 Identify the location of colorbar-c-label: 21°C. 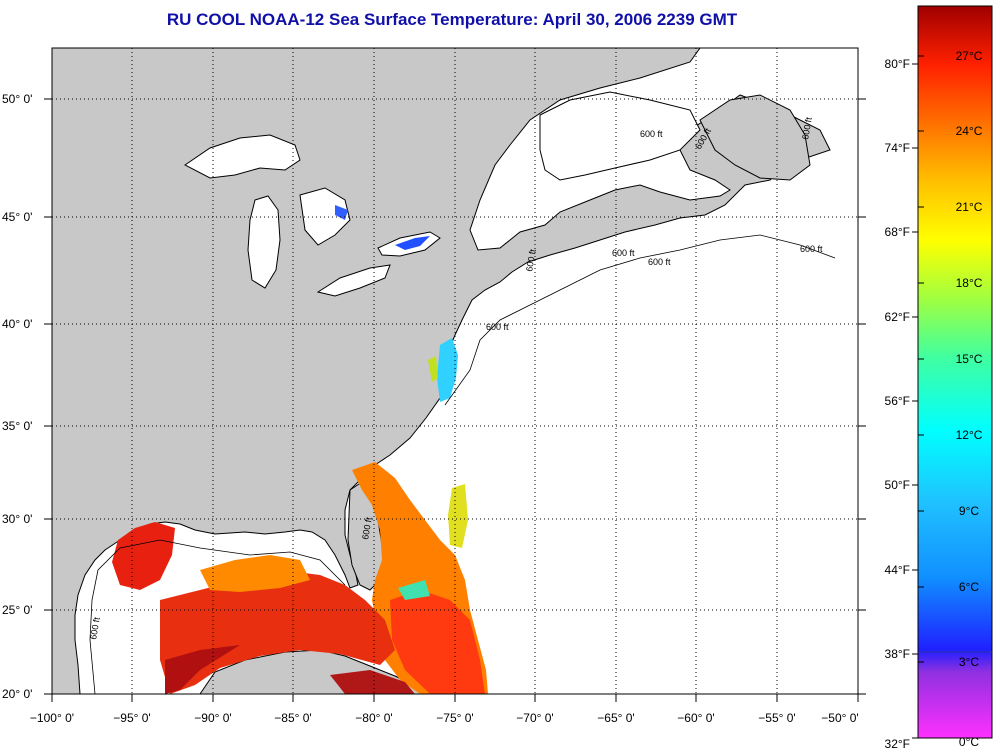
(969, 207).